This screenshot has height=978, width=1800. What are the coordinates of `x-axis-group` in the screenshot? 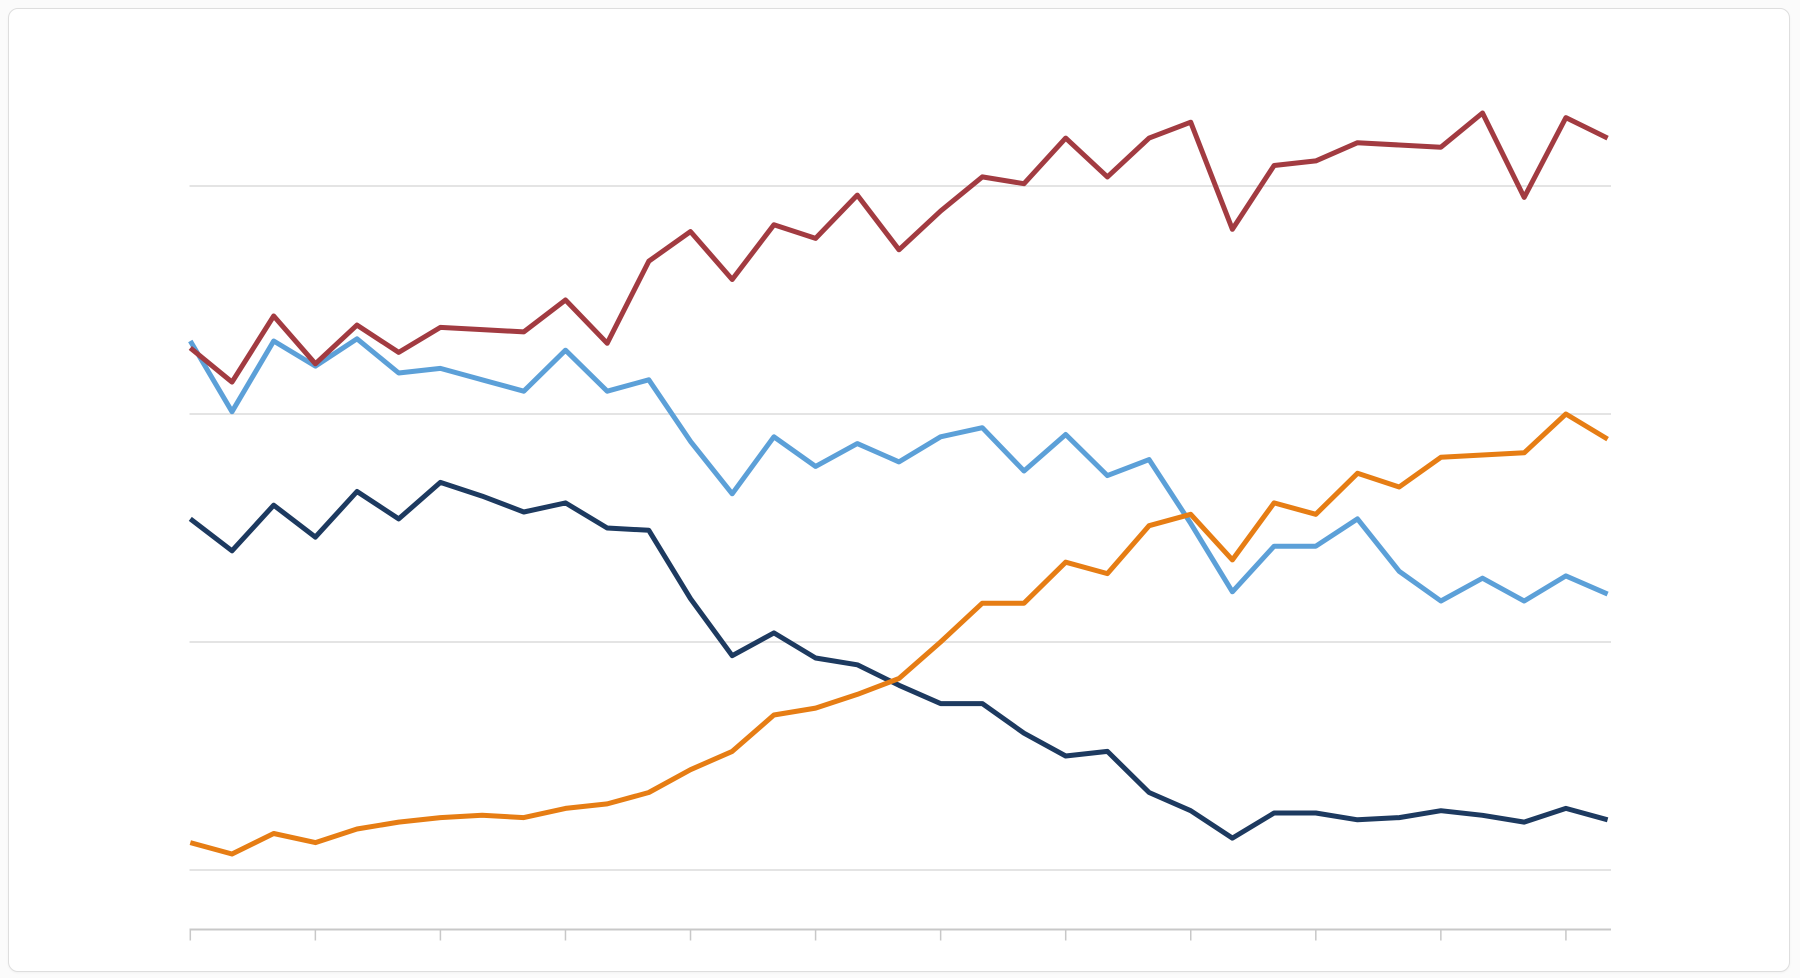 It's located at (900, 934).